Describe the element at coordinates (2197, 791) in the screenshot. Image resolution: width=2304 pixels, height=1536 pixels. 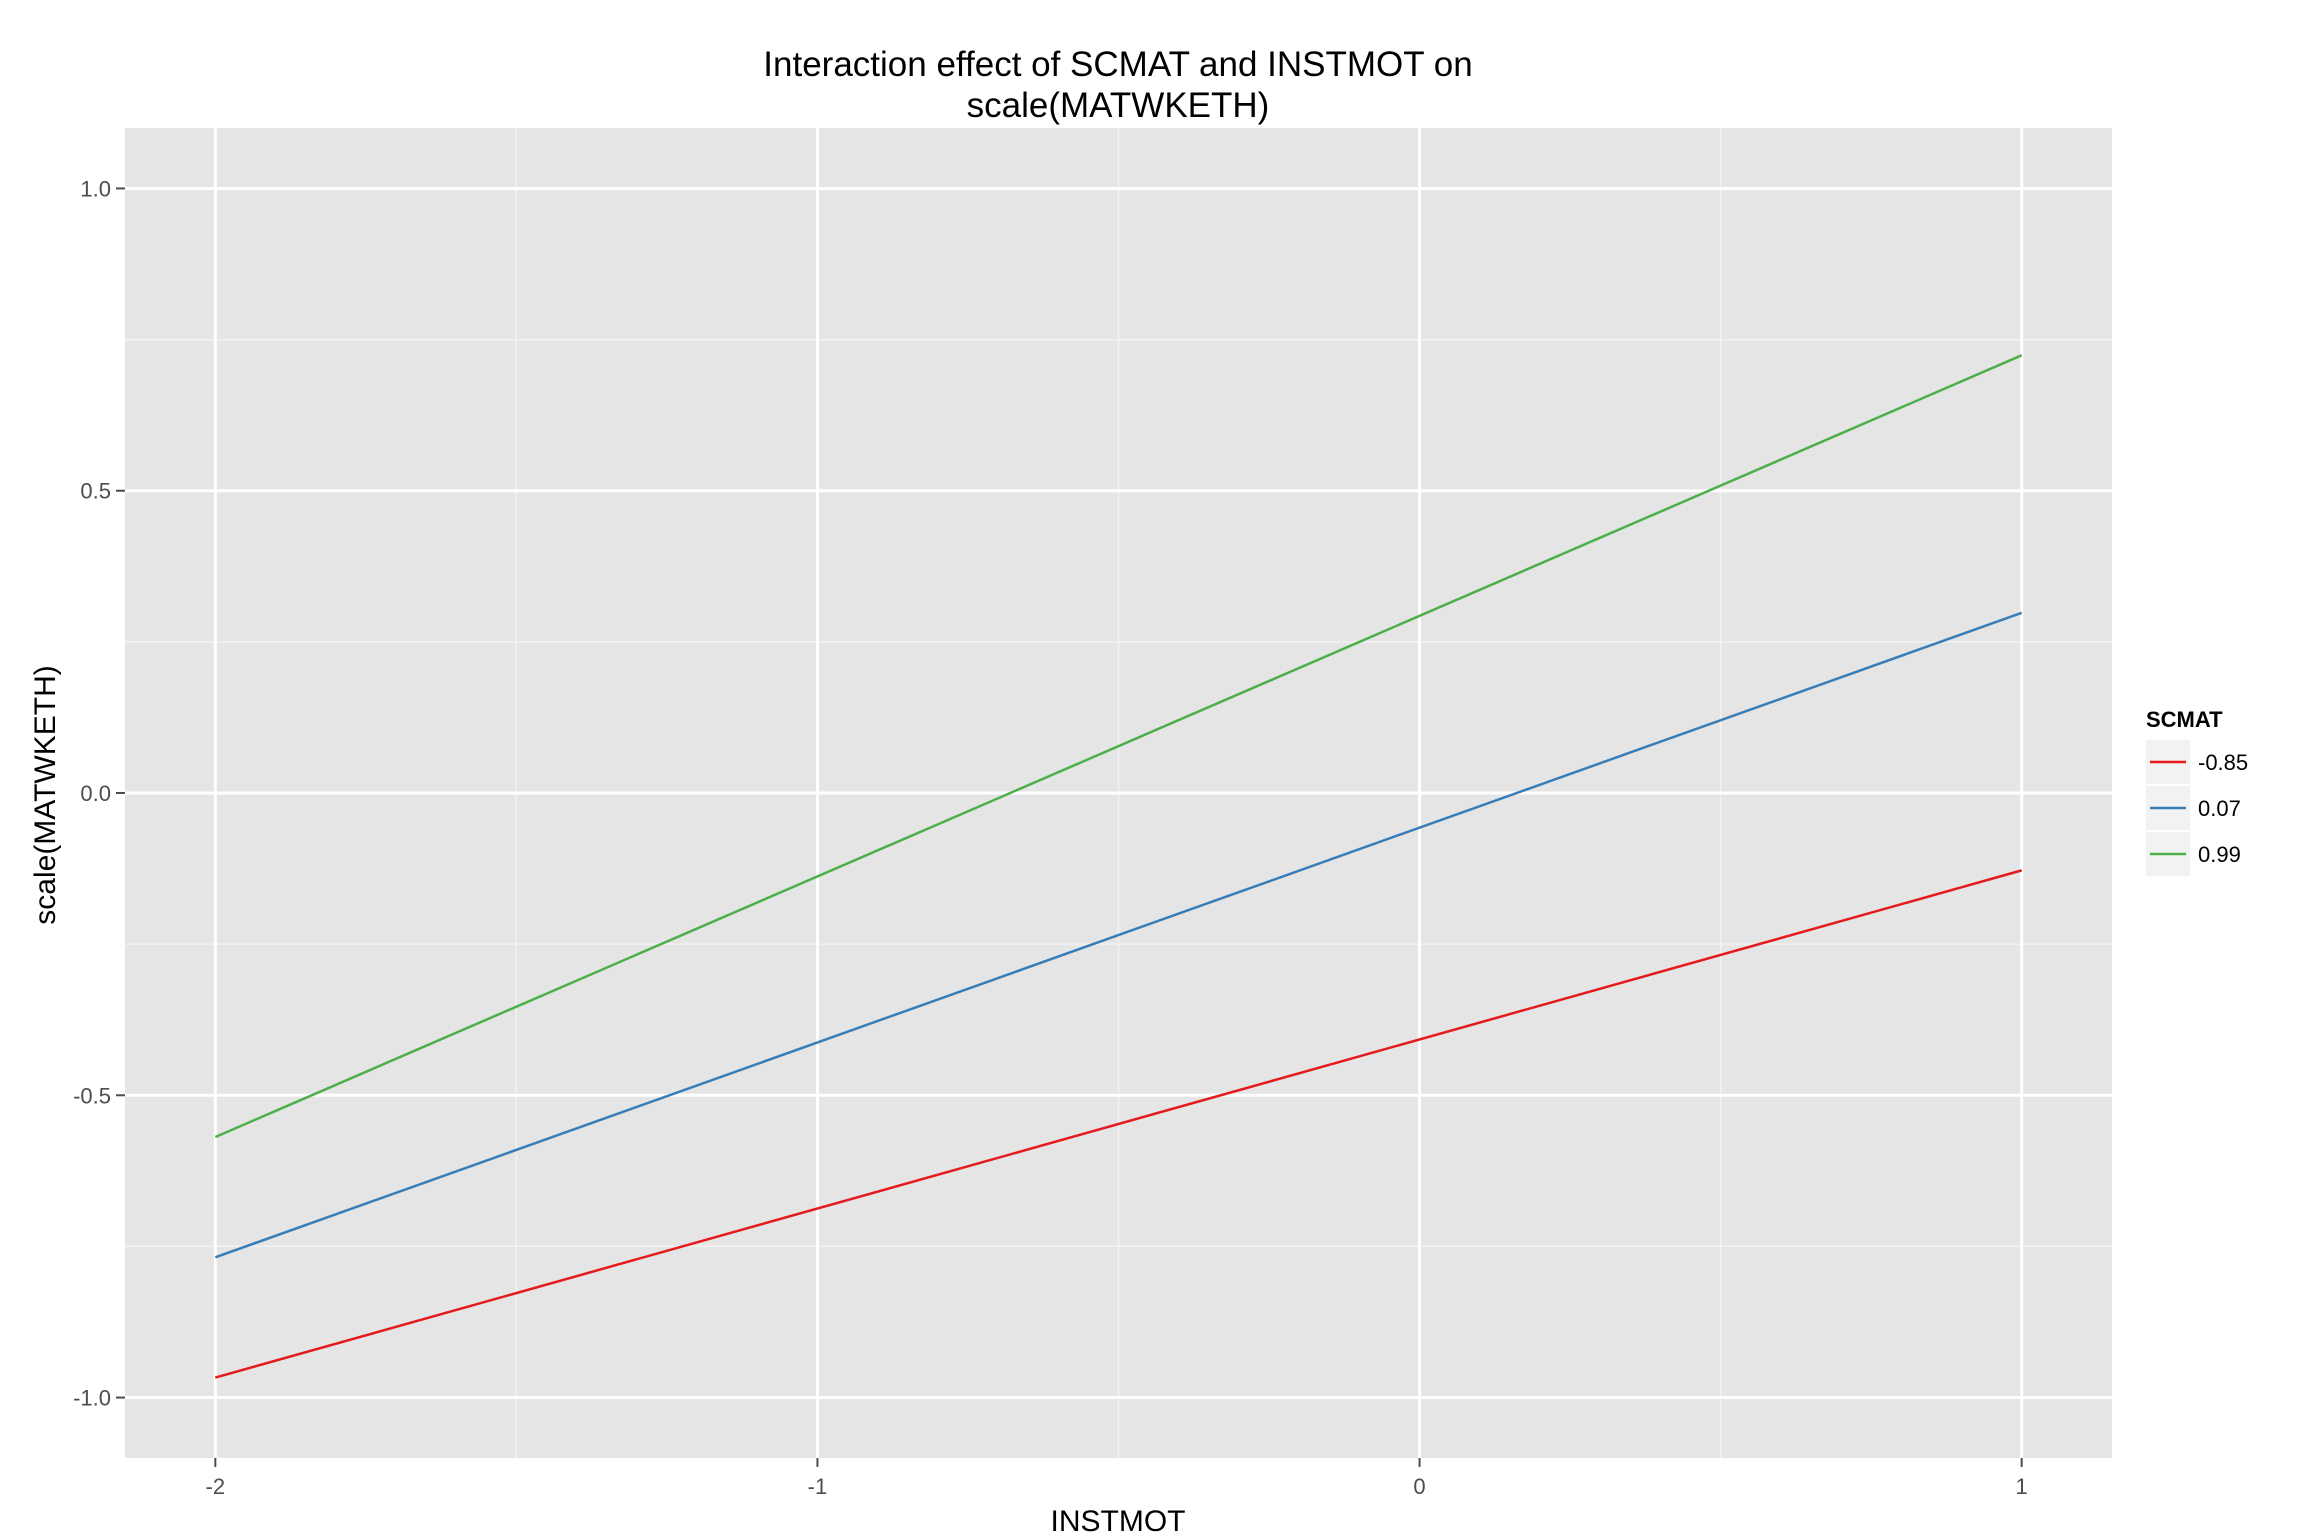
I see `legend: SCMAT -0.85 0.07 0.99` at that location.